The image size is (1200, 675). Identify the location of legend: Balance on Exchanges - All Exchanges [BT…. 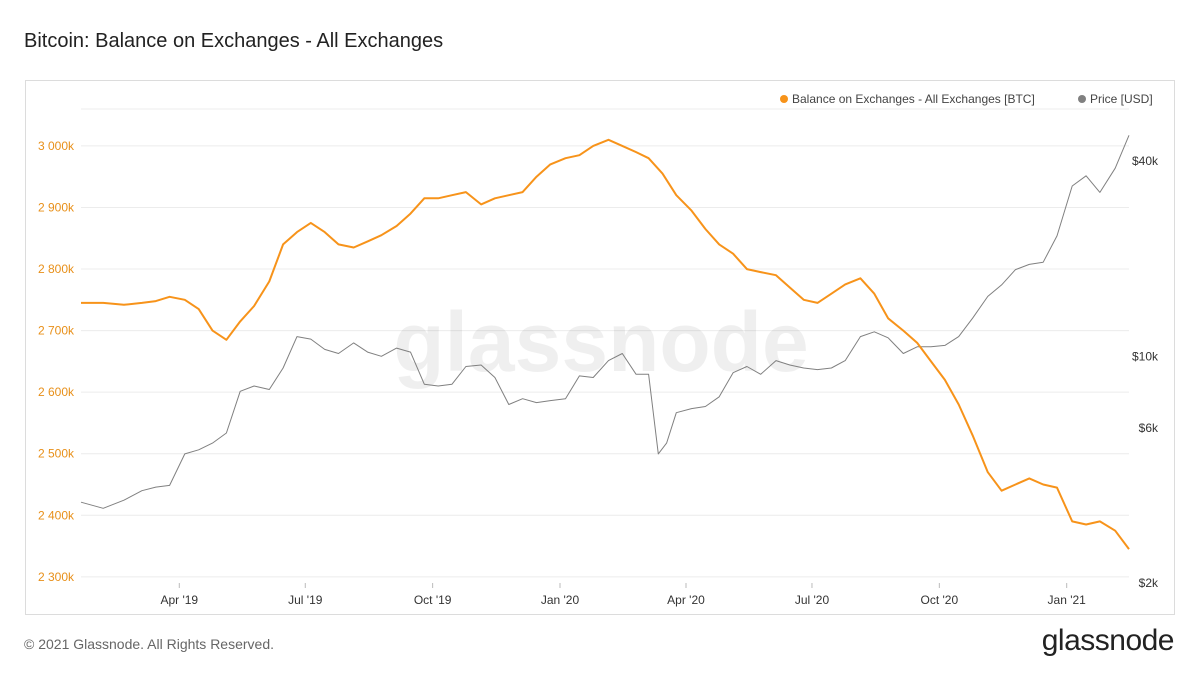
(966, 99).